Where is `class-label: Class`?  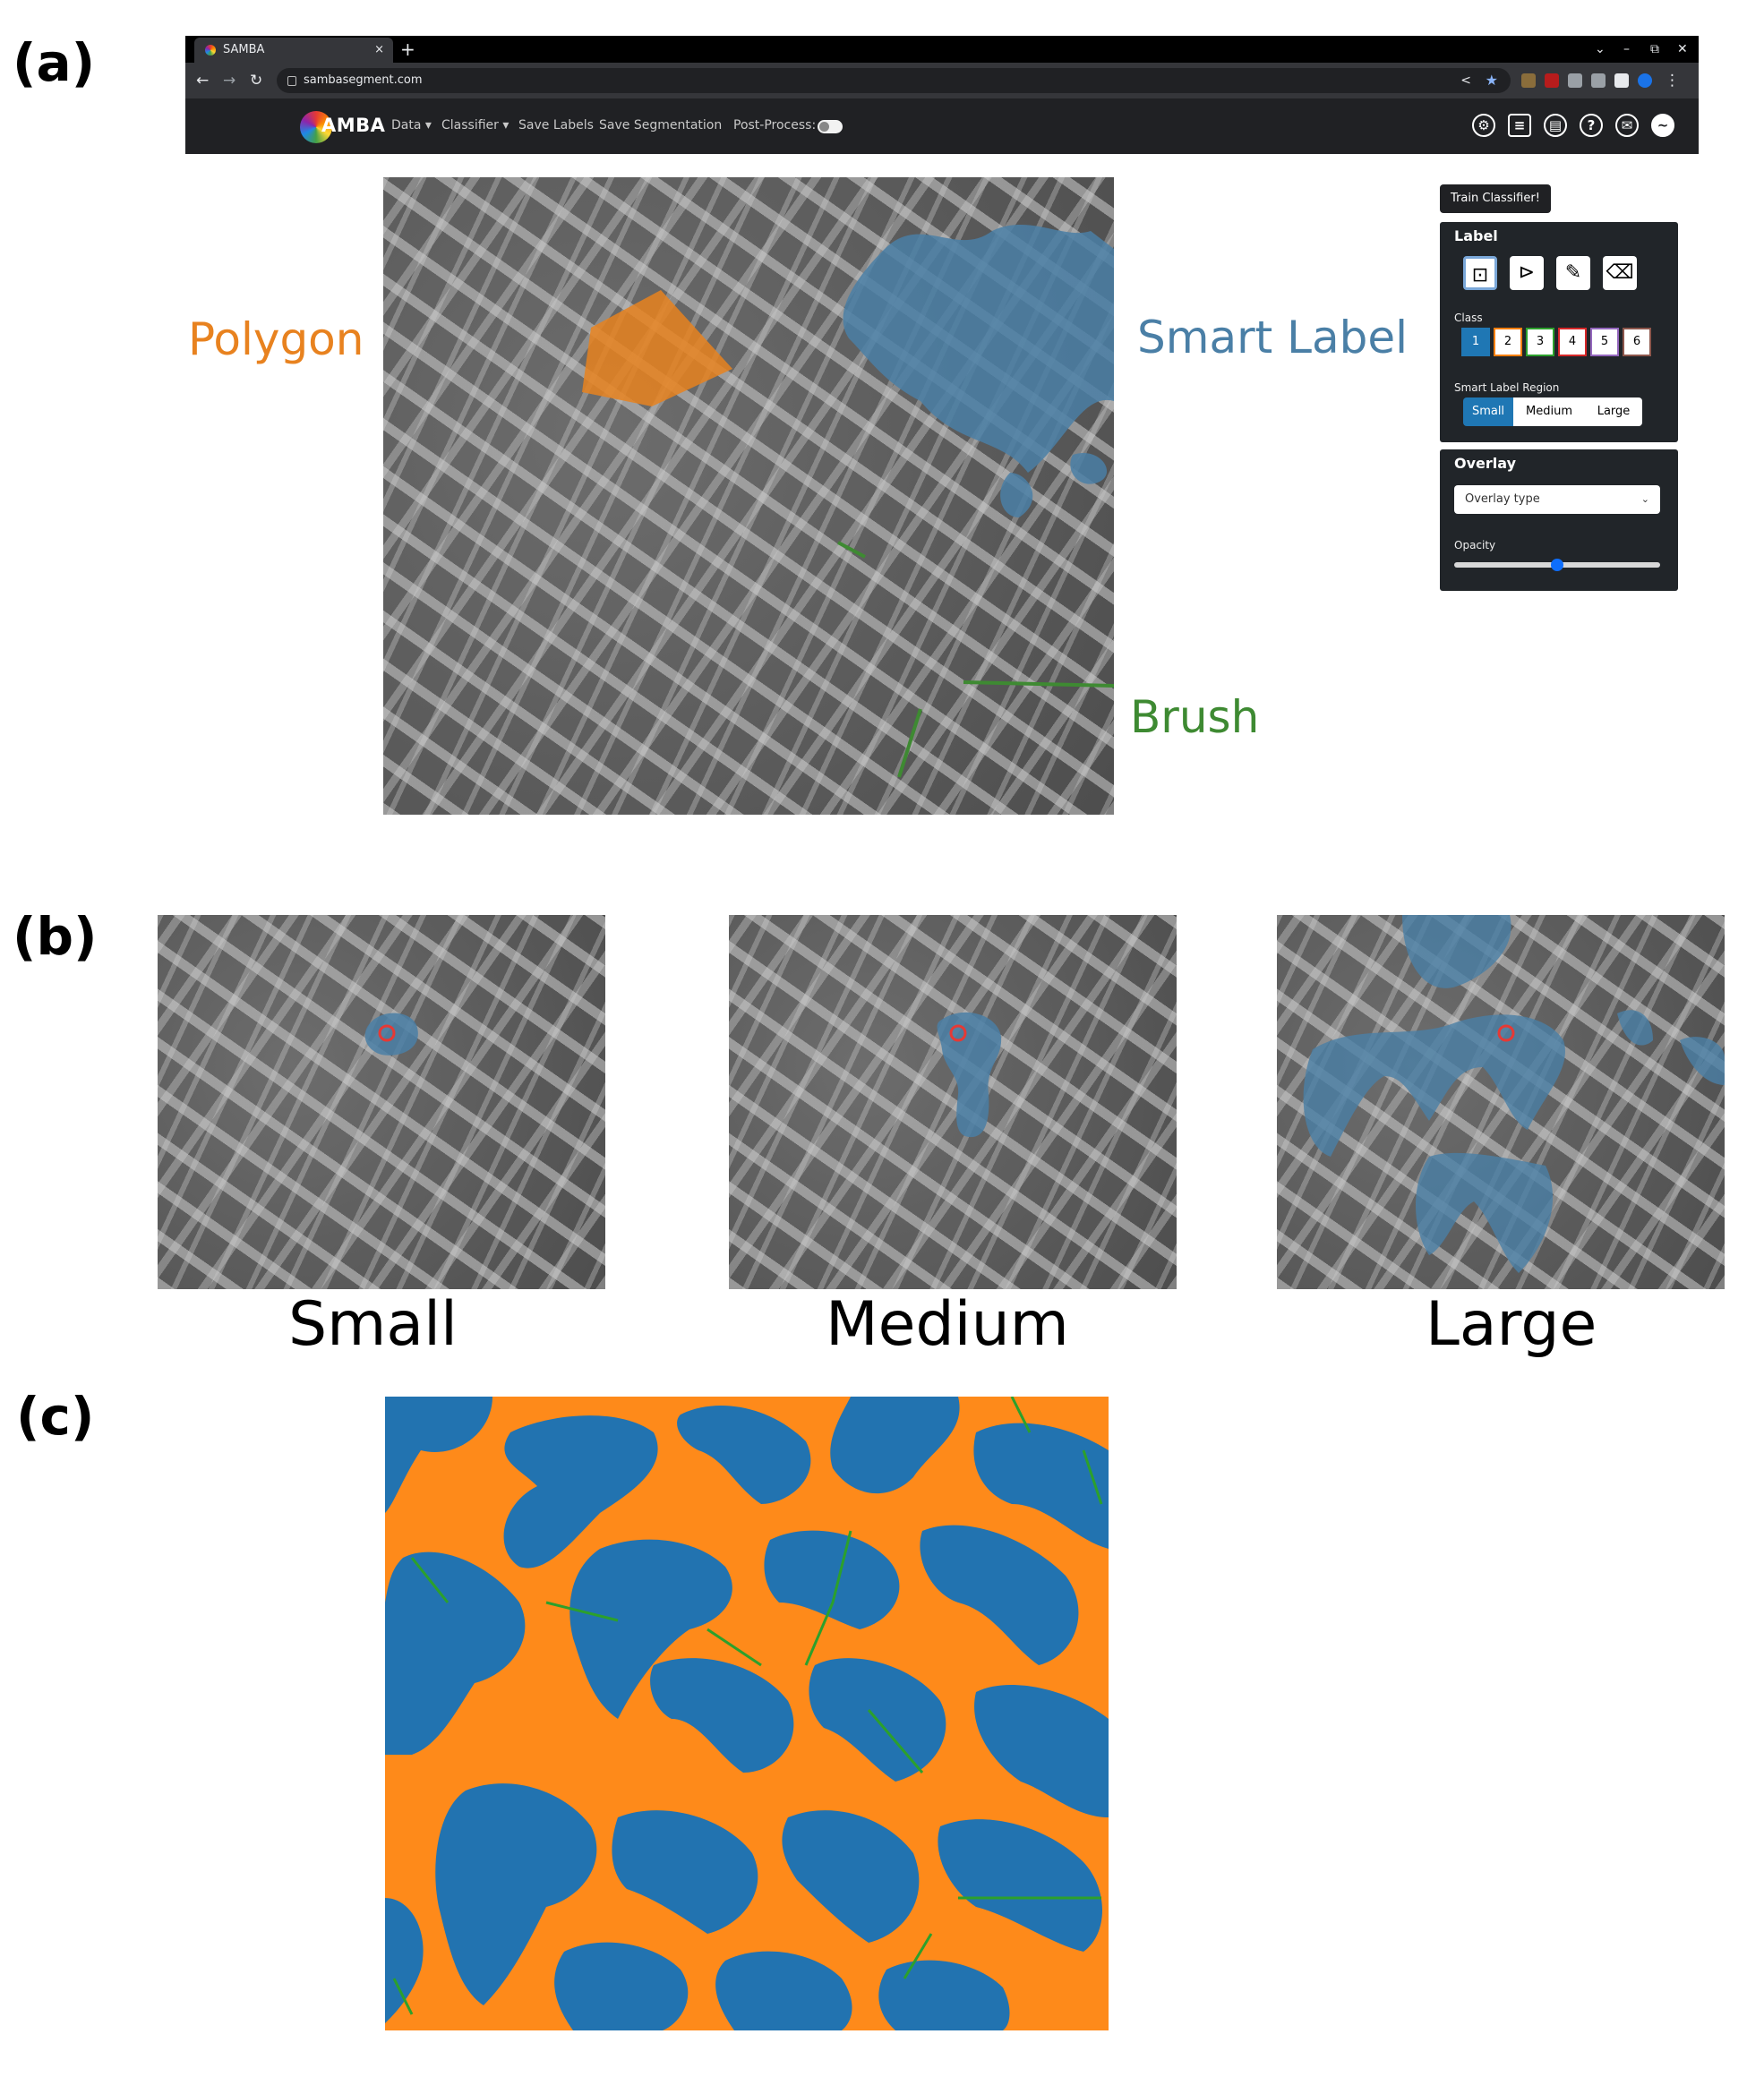 class-label: Class is located at coordinates (1469, 318).